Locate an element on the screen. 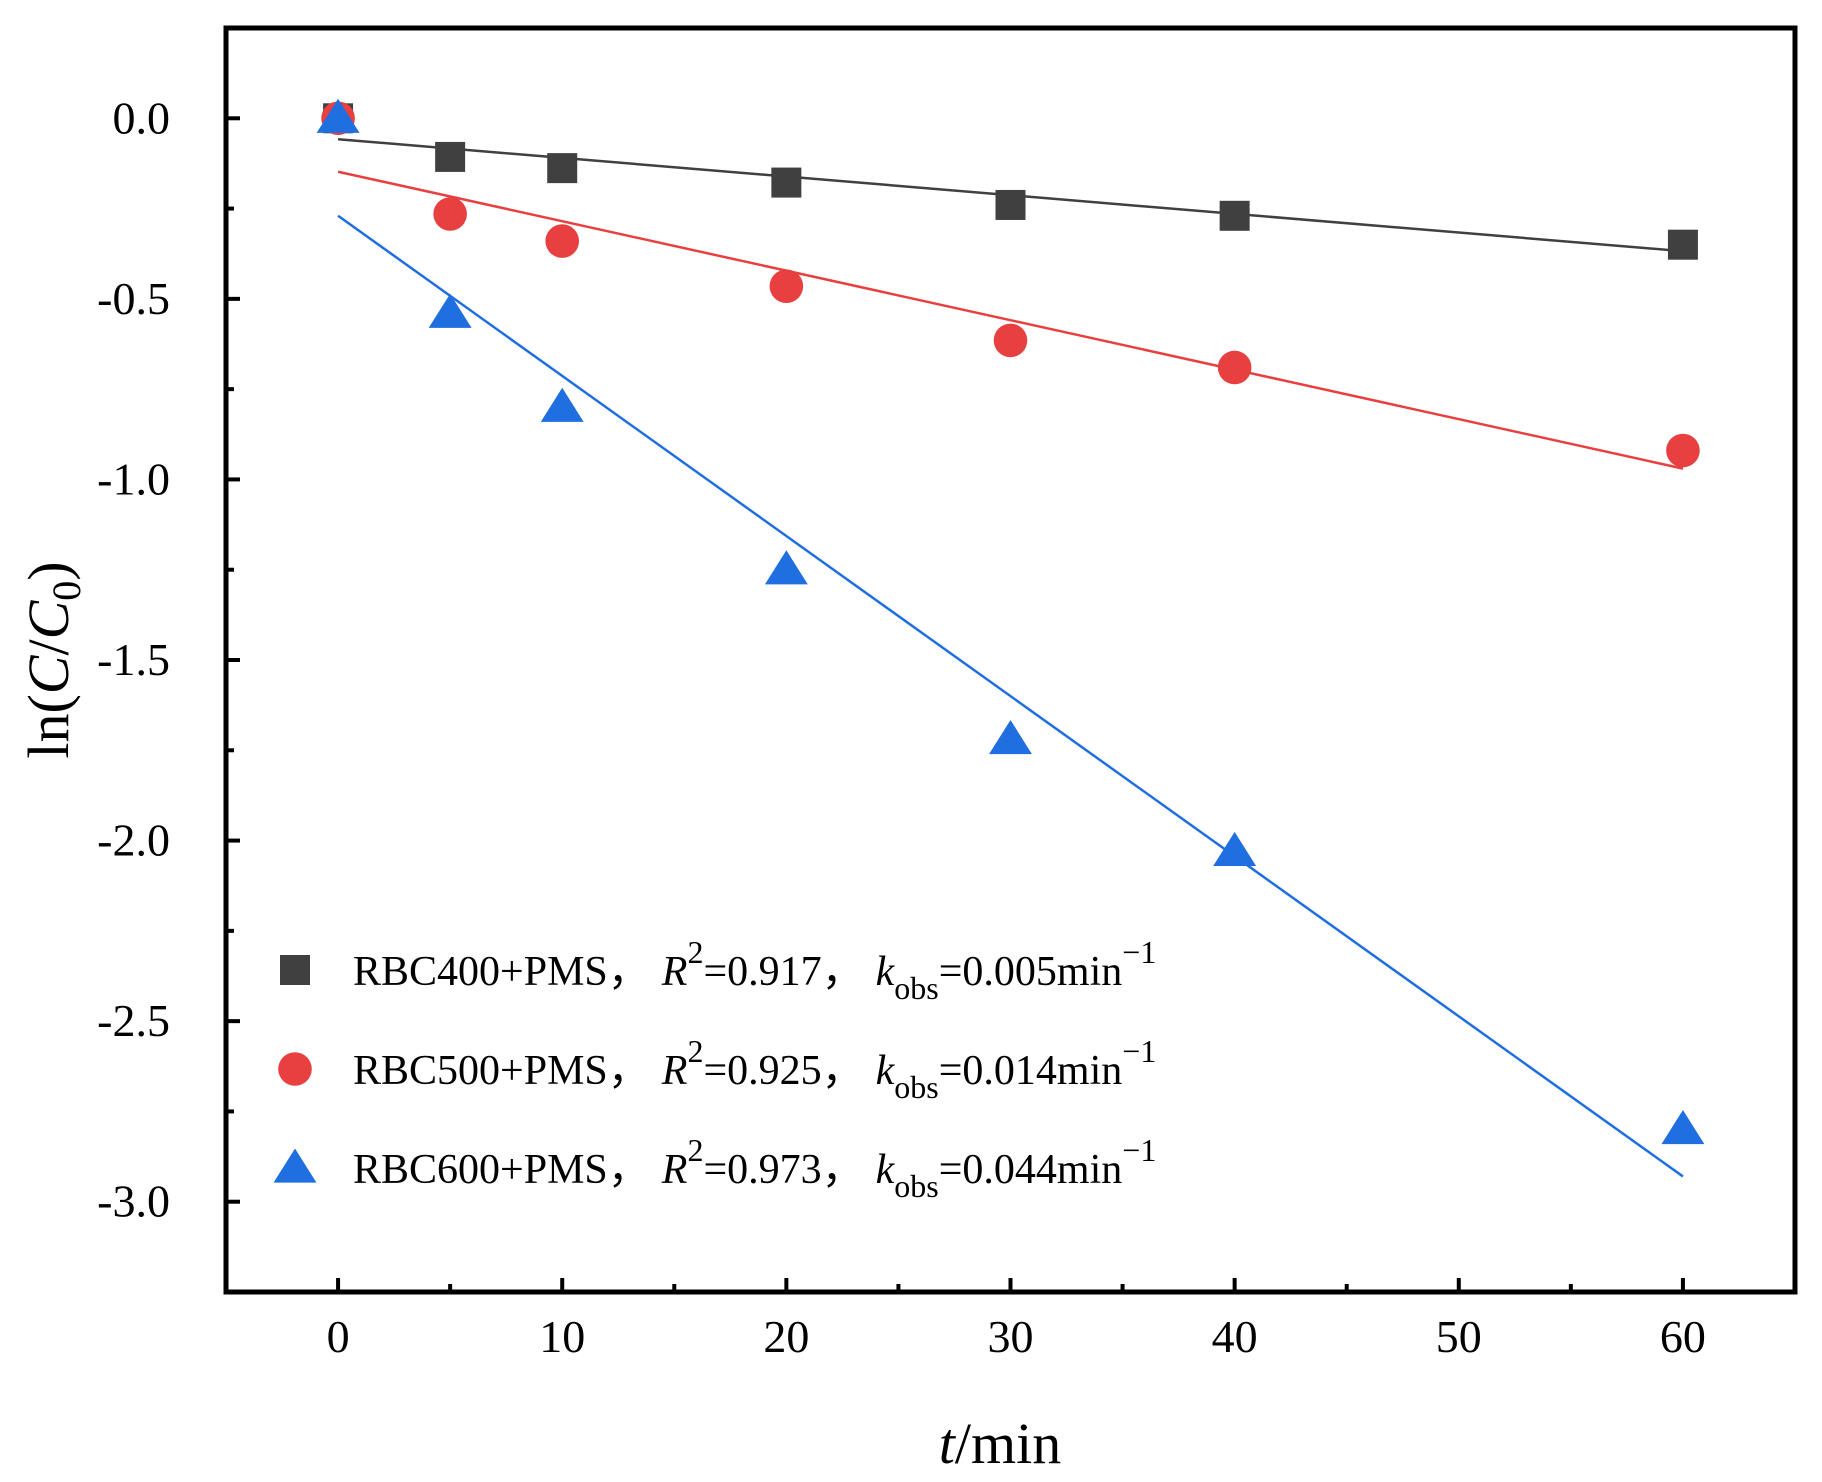  legend-entry-rbc500: RBC500+PMS， R2=0.925， kobs=0.014min−1 is located at coordinates (717, 1069).